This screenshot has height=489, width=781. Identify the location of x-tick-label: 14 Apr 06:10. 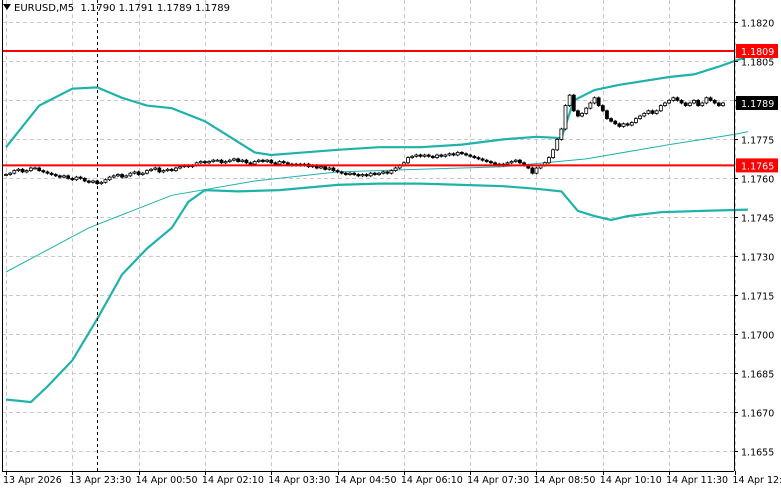
(432, 480).